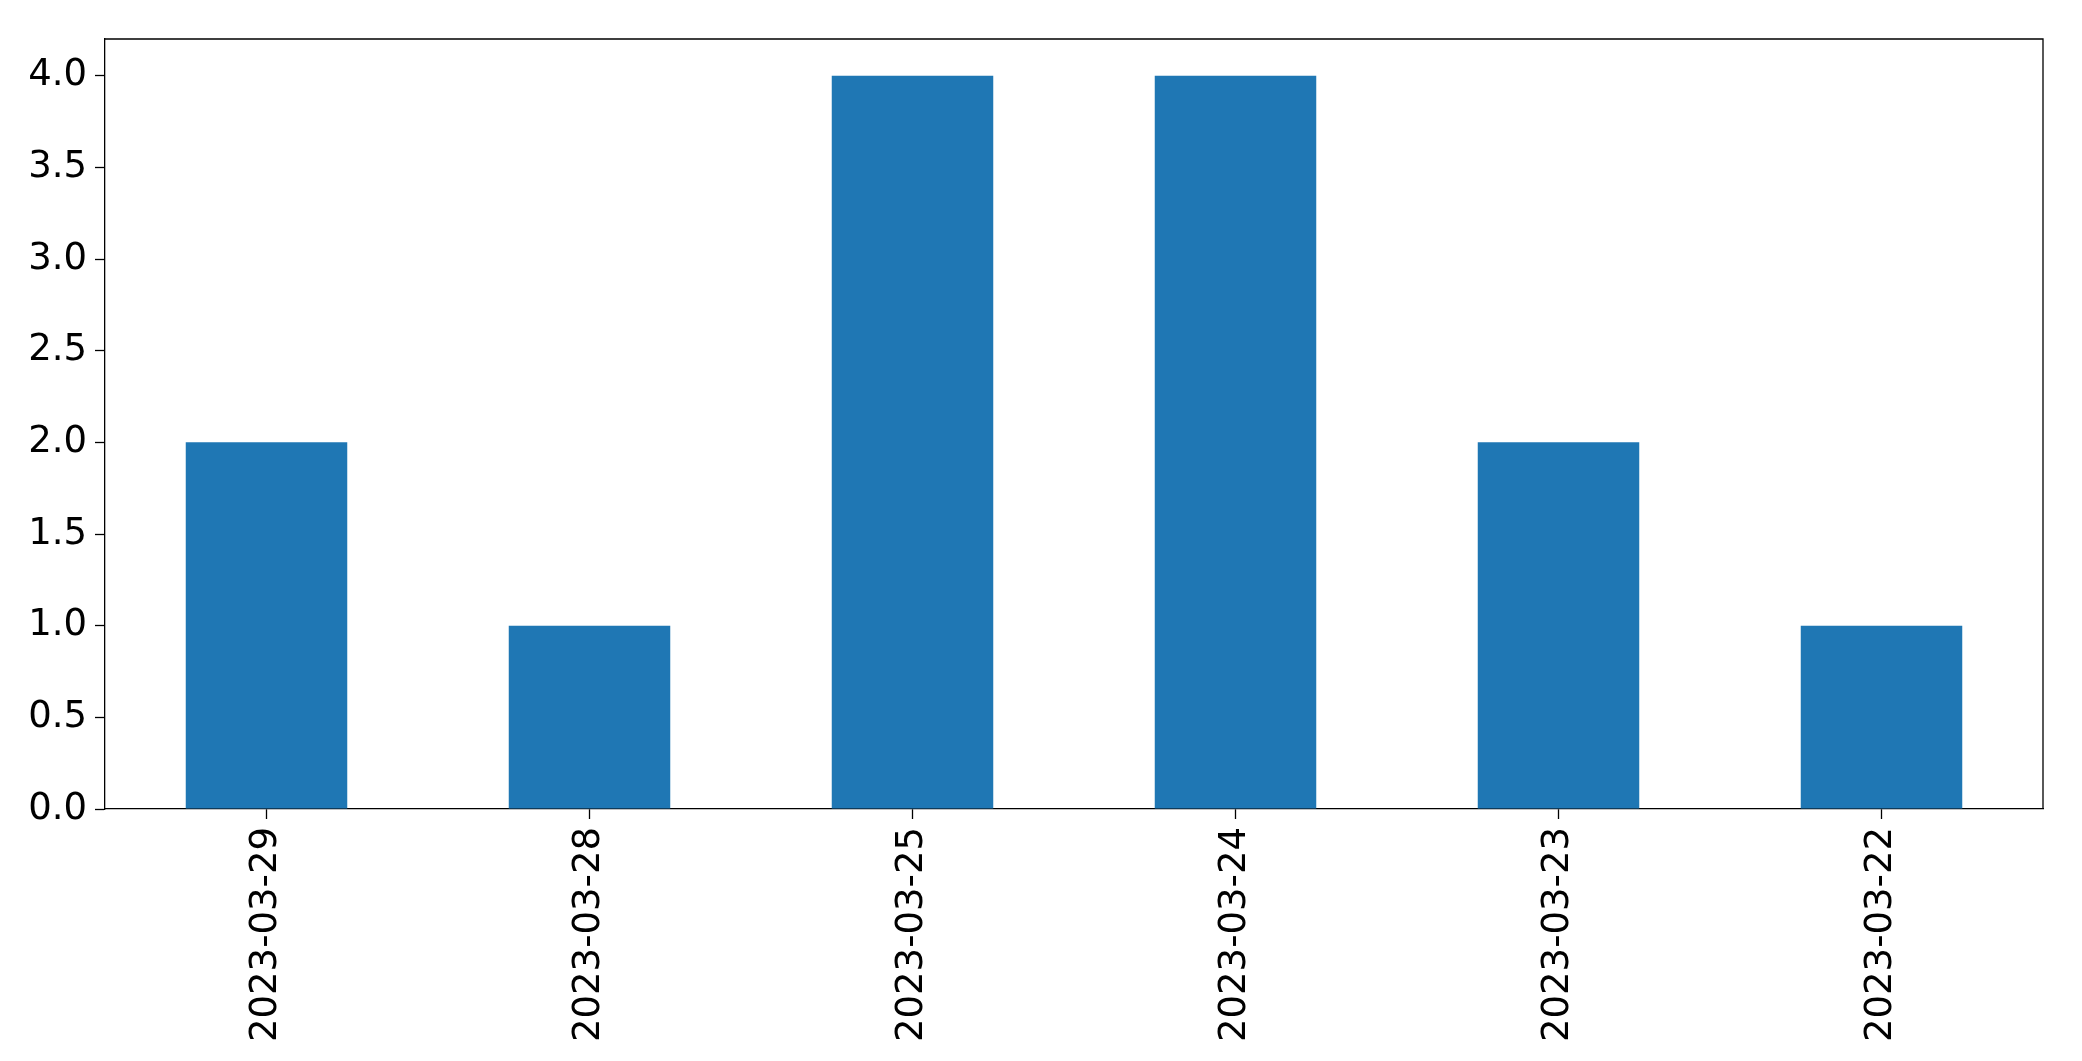  I want to click on x-tick-label: 2023-03-25, so click(910, 935).